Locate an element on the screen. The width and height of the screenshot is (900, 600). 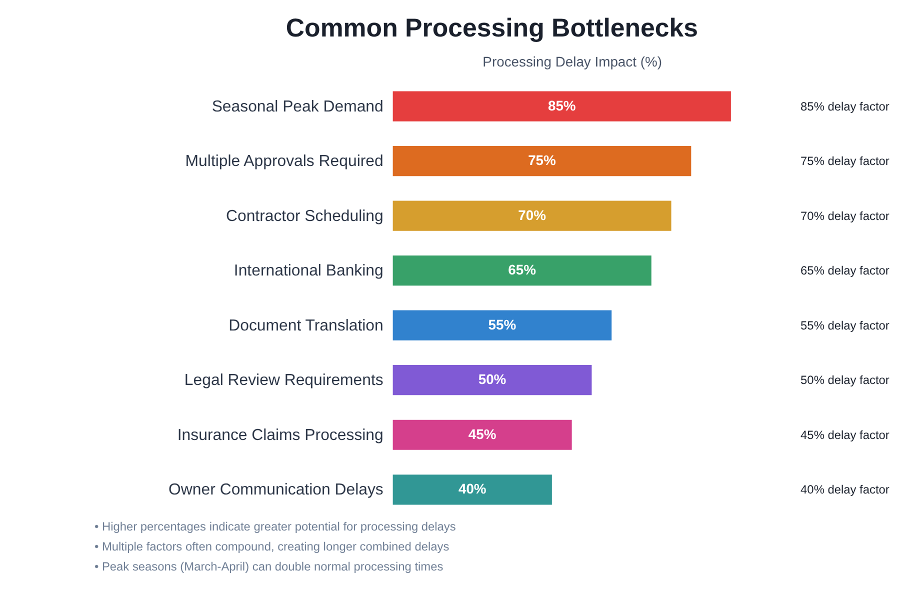
data-label: 65% is located at coordinates (522, 270).